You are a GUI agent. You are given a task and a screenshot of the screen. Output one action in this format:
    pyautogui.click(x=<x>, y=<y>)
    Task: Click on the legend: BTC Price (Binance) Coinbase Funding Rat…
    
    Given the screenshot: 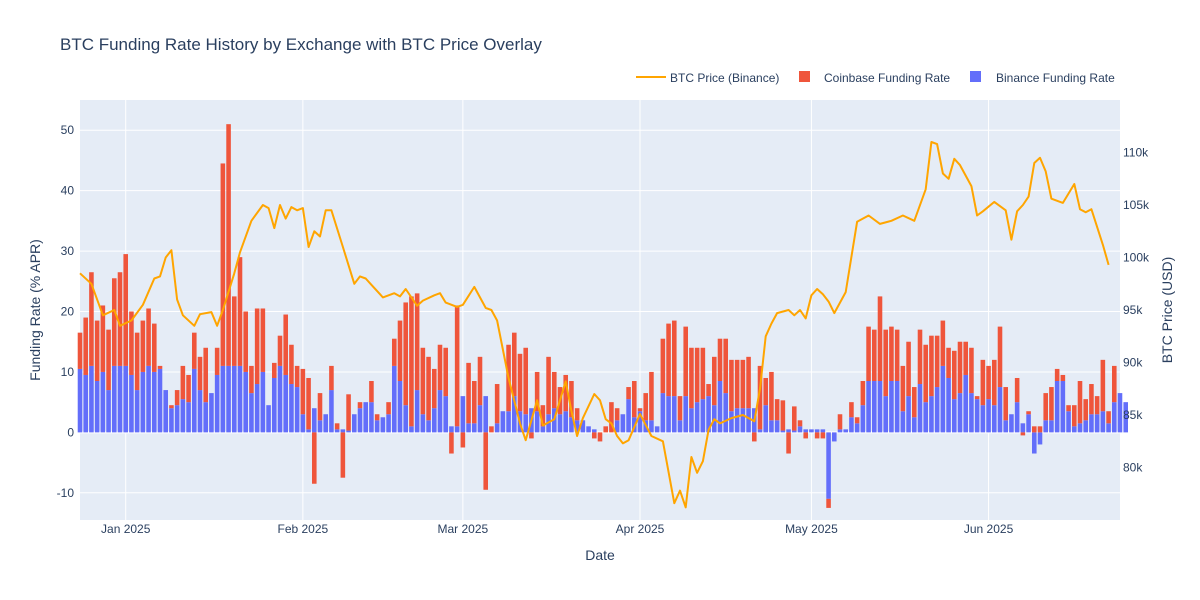 What is the action you would take?
    pyautogui.click(x=875, y=78)
    